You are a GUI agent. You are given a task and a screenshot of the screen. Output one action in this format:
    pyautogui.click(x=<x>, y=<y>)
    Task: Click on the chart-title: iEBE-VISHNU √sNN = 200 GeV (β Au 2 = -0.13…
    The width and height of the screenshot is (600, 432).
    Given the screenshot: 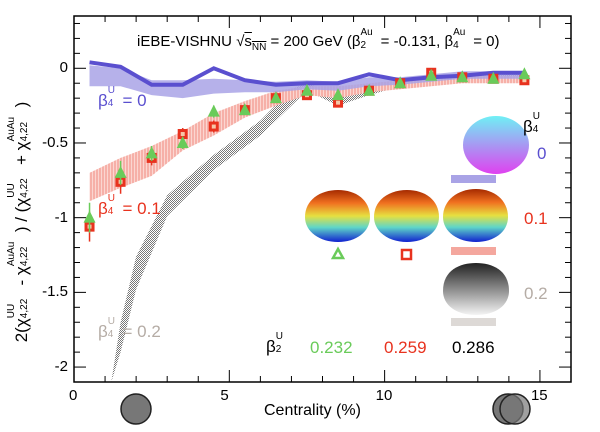 What is the action you would take?
    pyautogui.click(x=318, y=40)
    